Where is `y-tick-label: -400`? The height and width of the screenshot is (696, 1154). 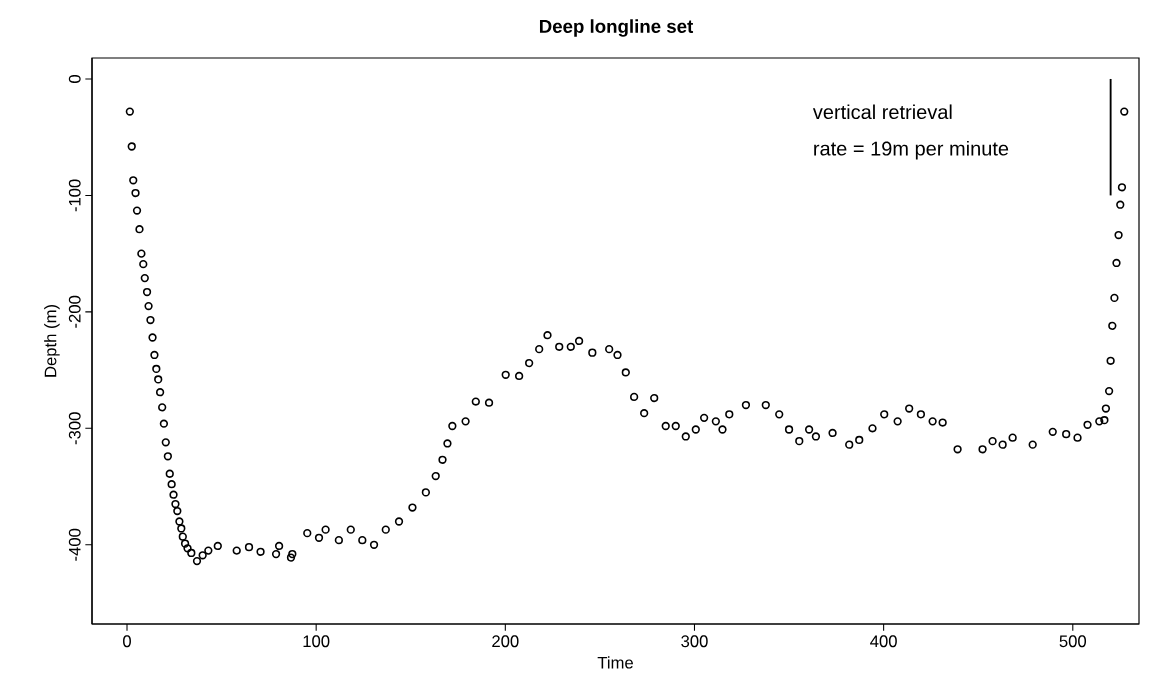 y-tick-label: -400 is located at coordinates (74, 544).